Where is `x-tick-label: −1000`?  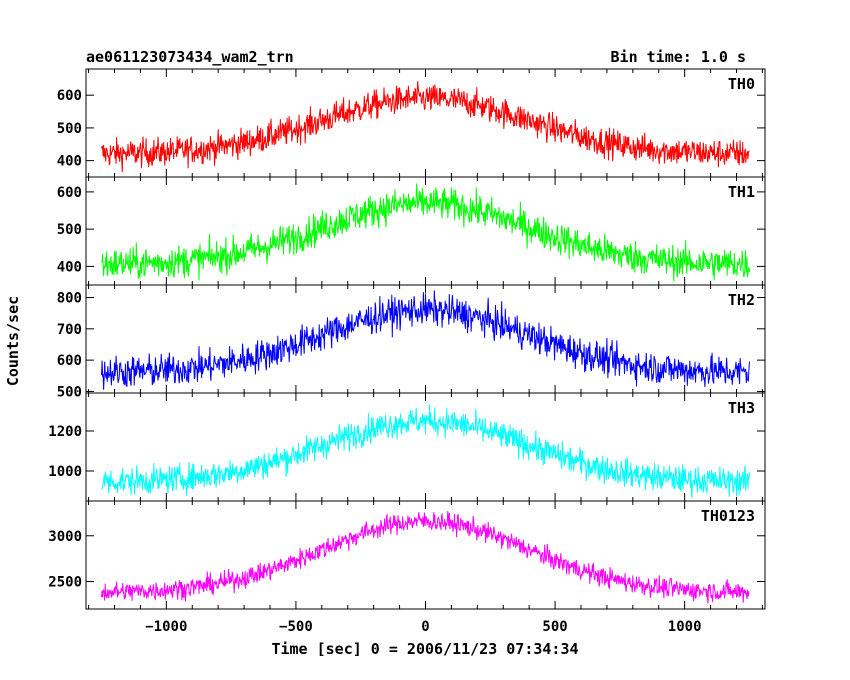
x-tick-label: −1000 is located at coordinates (166, 627).